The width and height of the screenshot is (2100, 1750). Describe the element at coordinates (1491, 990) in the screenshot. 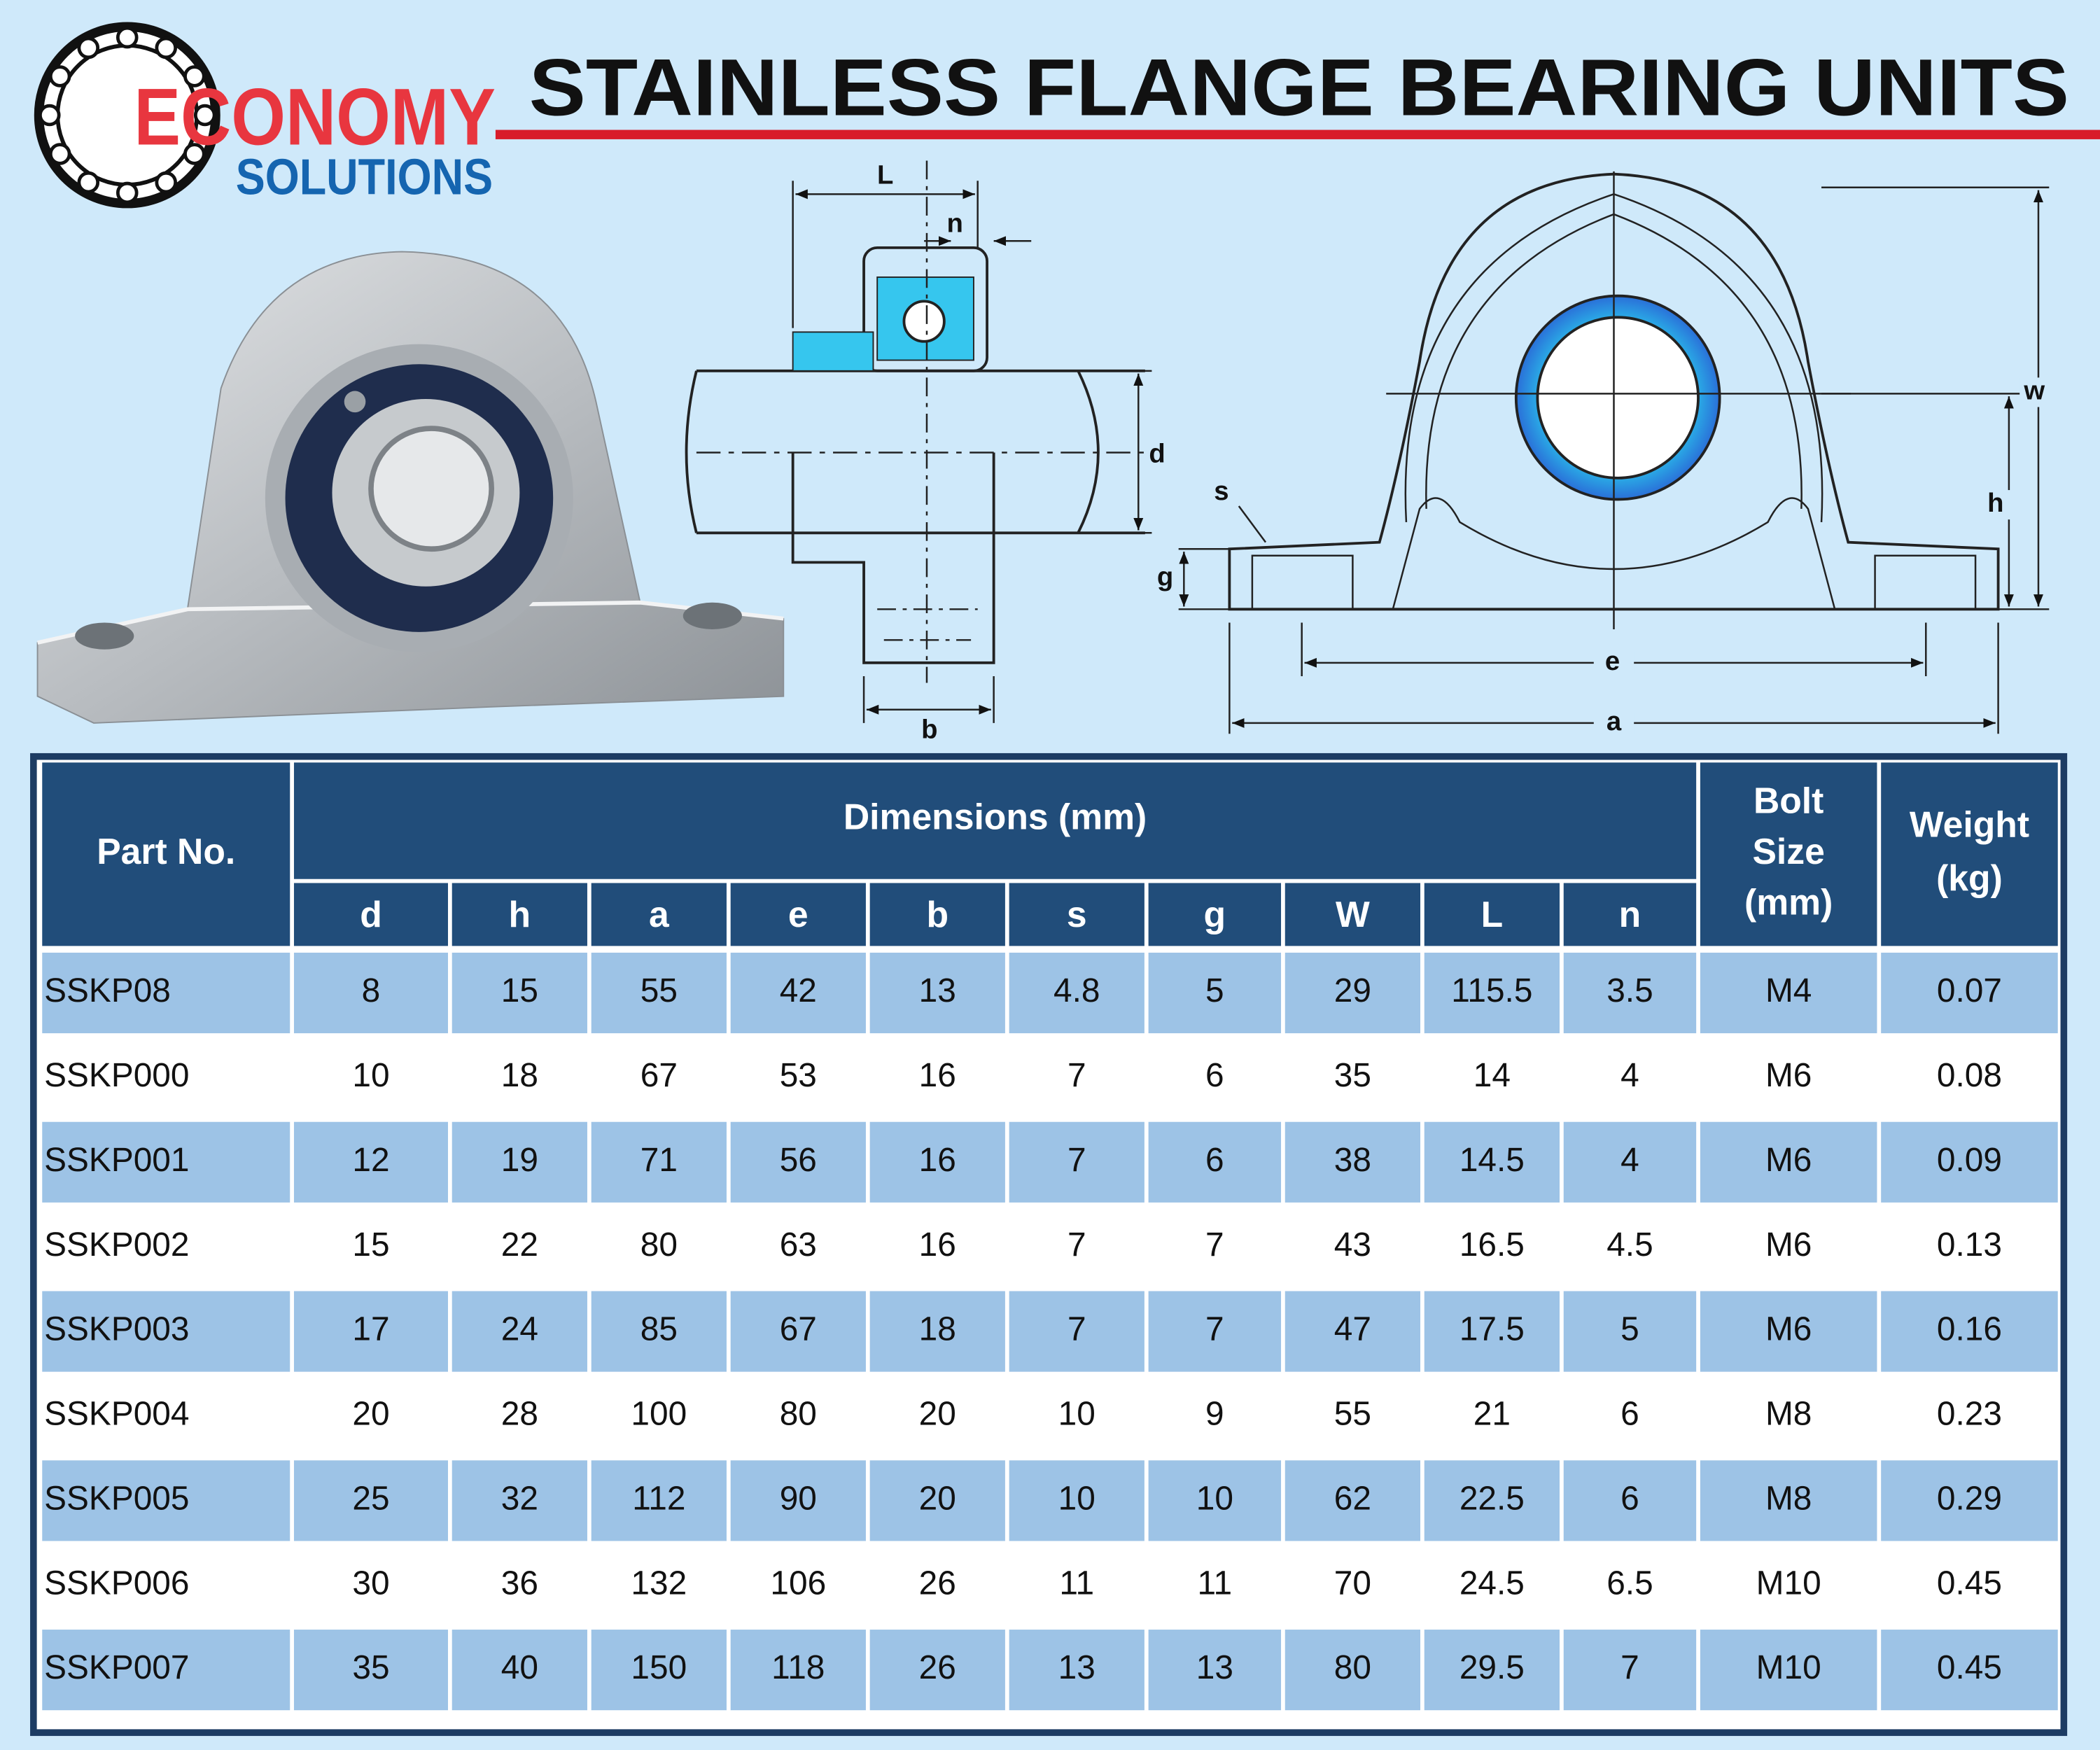

I see `cell-text: 115.5` at that location.